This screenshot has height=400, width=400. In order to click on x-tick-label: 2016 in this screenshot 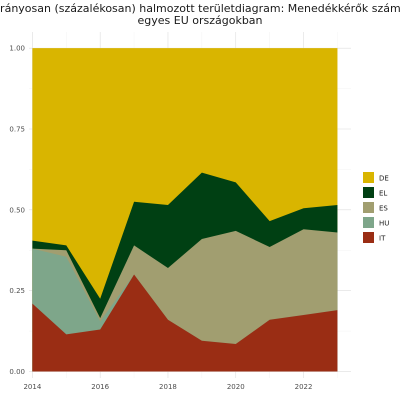, I will do `click(100, 387)`.